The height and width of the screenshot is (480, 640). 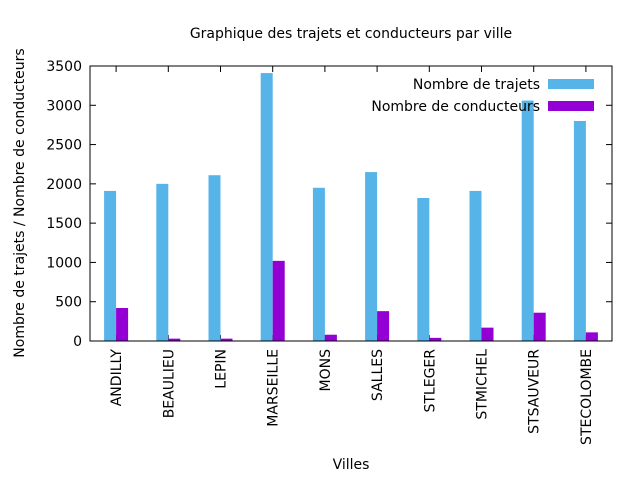 I want to click on y-tick-label: 1500, so click(x=64, y=224).